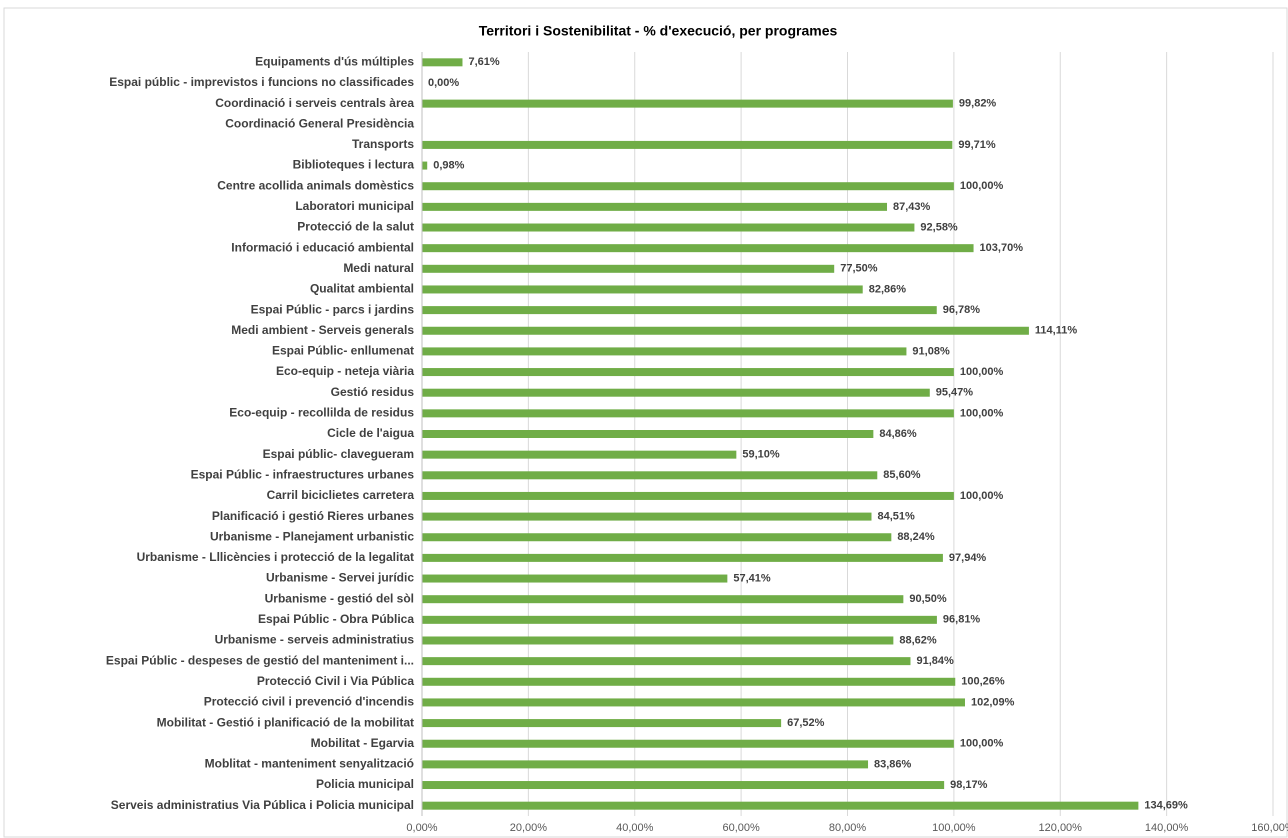 The image size is (1288, 838). I want to click on y-tick-label: Protecció Civil i Via Pública, so click(335, 681).